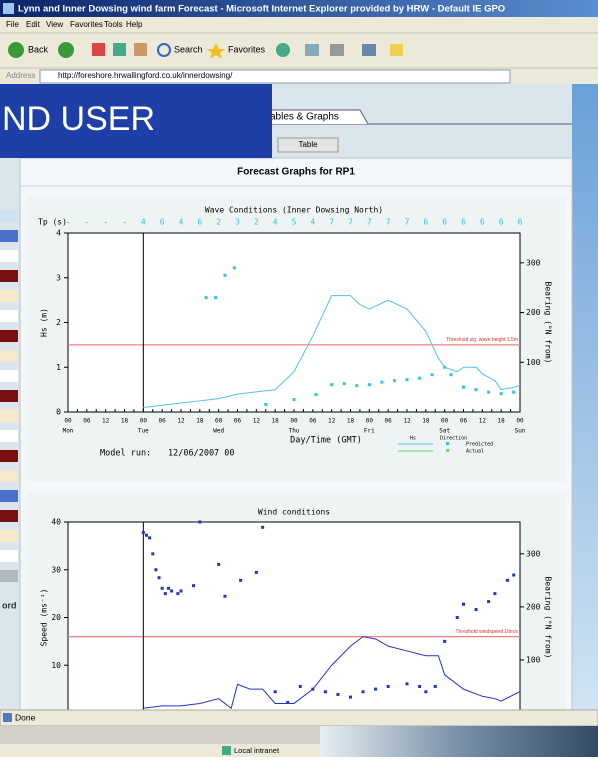 Image resolution: width=598 pixels, height=762 pixels. What do you see at coordinates (98, 49) in the screenshot?
I see `stop-icon` at bounding box center [98, 49].